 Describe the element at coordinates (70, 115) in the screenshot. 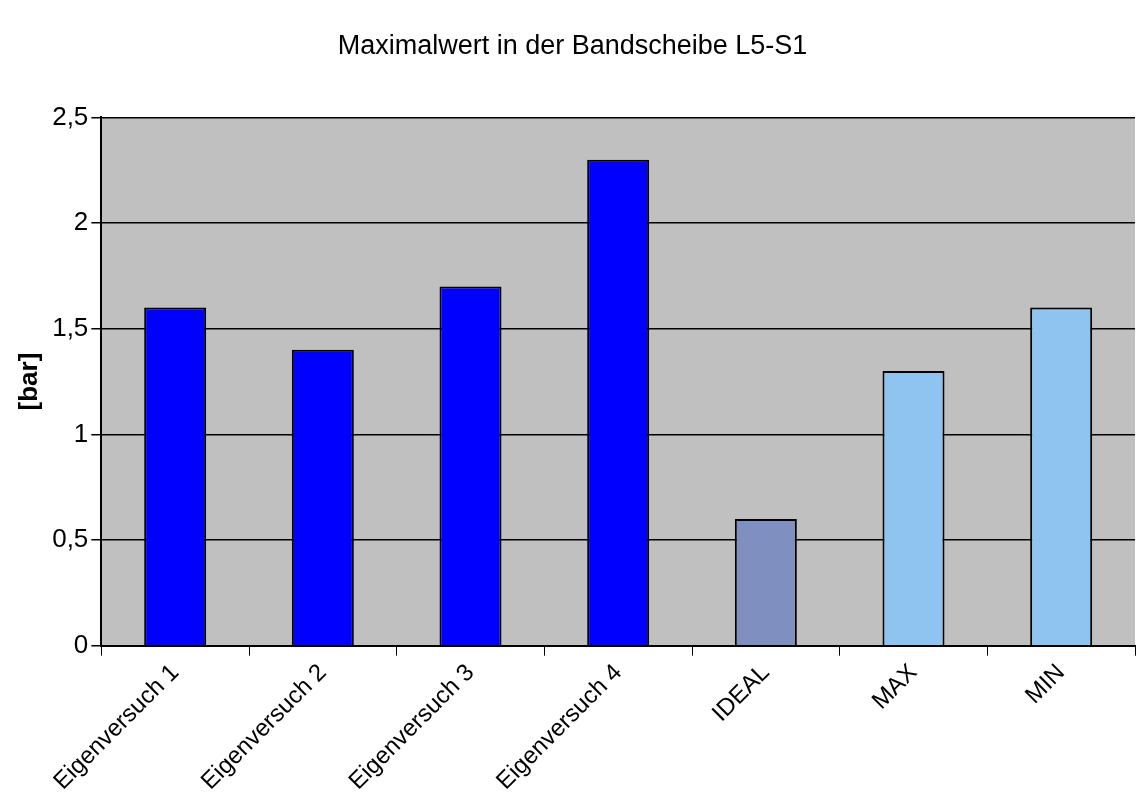

I see `y-tick-label: 2,5` at that location.